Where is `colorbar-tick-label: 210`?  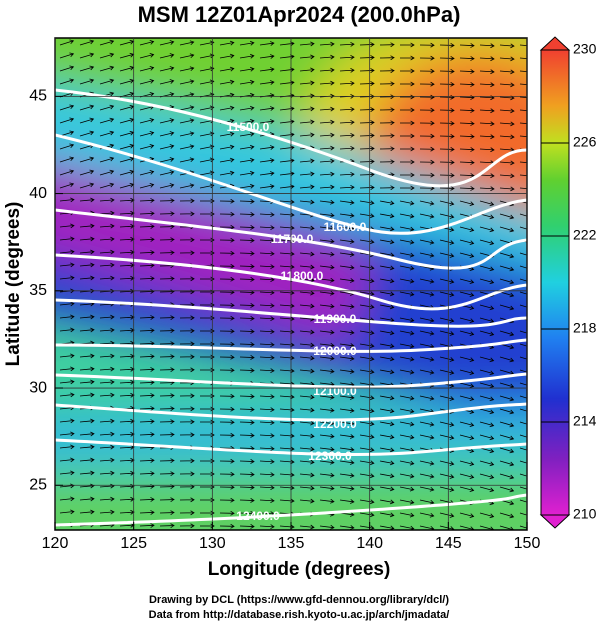
colorbar-tick-label: 210 is located at coordinates (585, 514).